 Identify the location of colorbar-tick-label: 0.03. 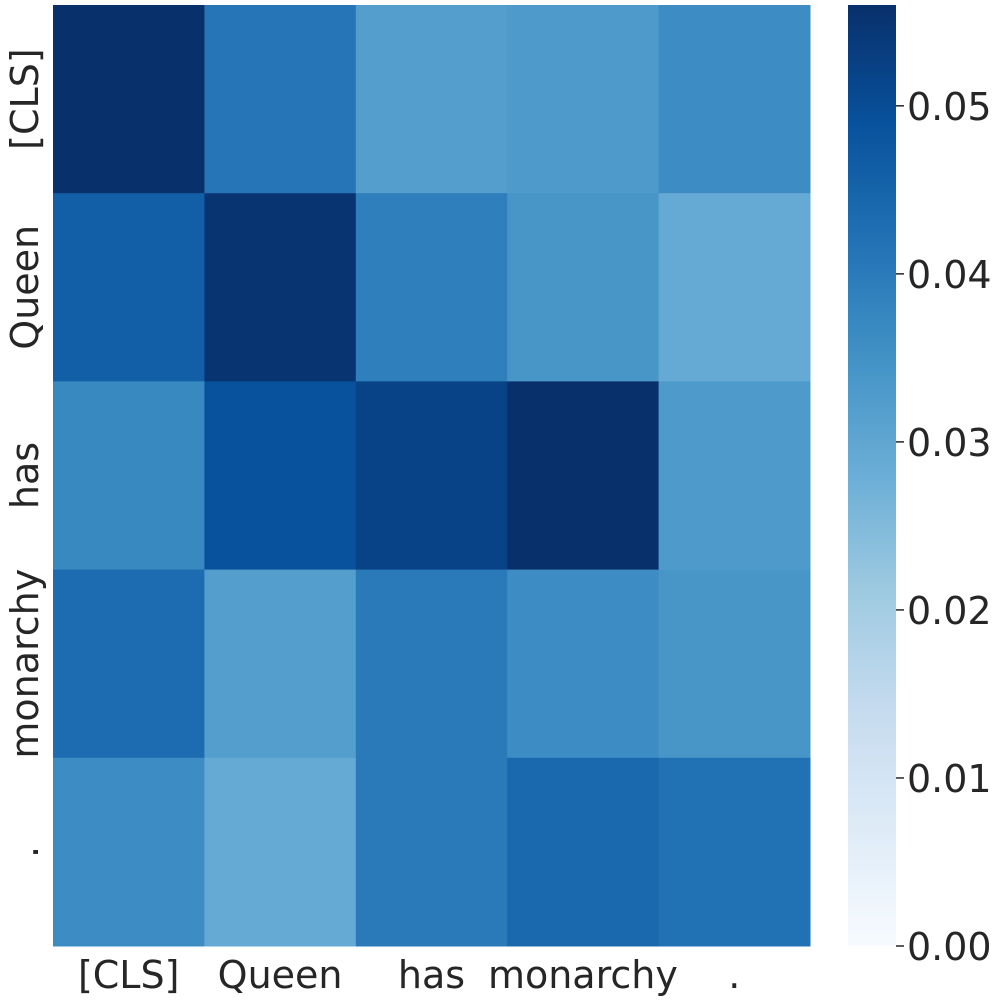
(949, 443).